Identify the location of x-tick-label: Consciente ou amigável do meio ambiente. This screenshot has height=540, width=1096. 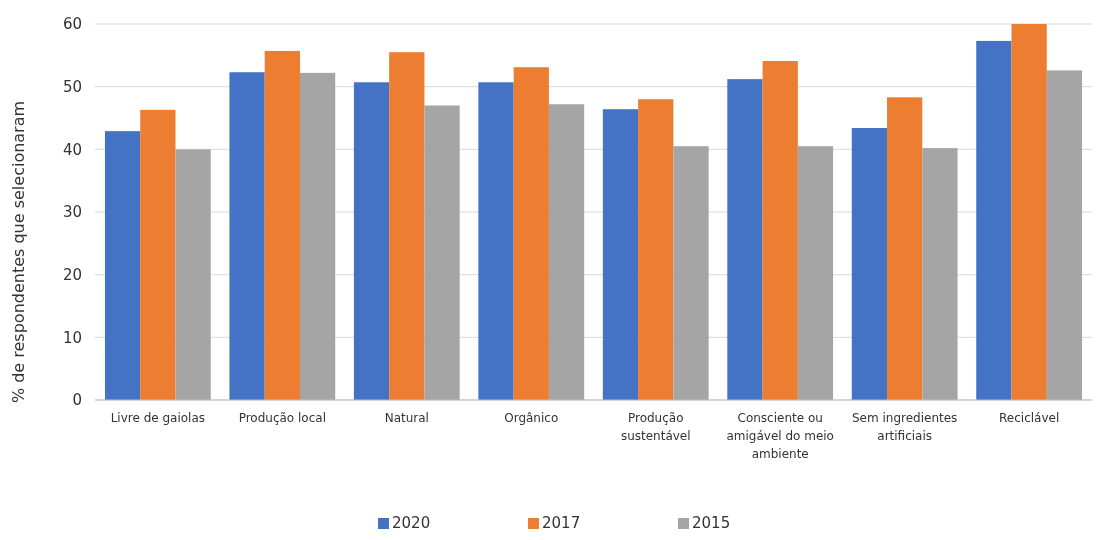
(780, 436).